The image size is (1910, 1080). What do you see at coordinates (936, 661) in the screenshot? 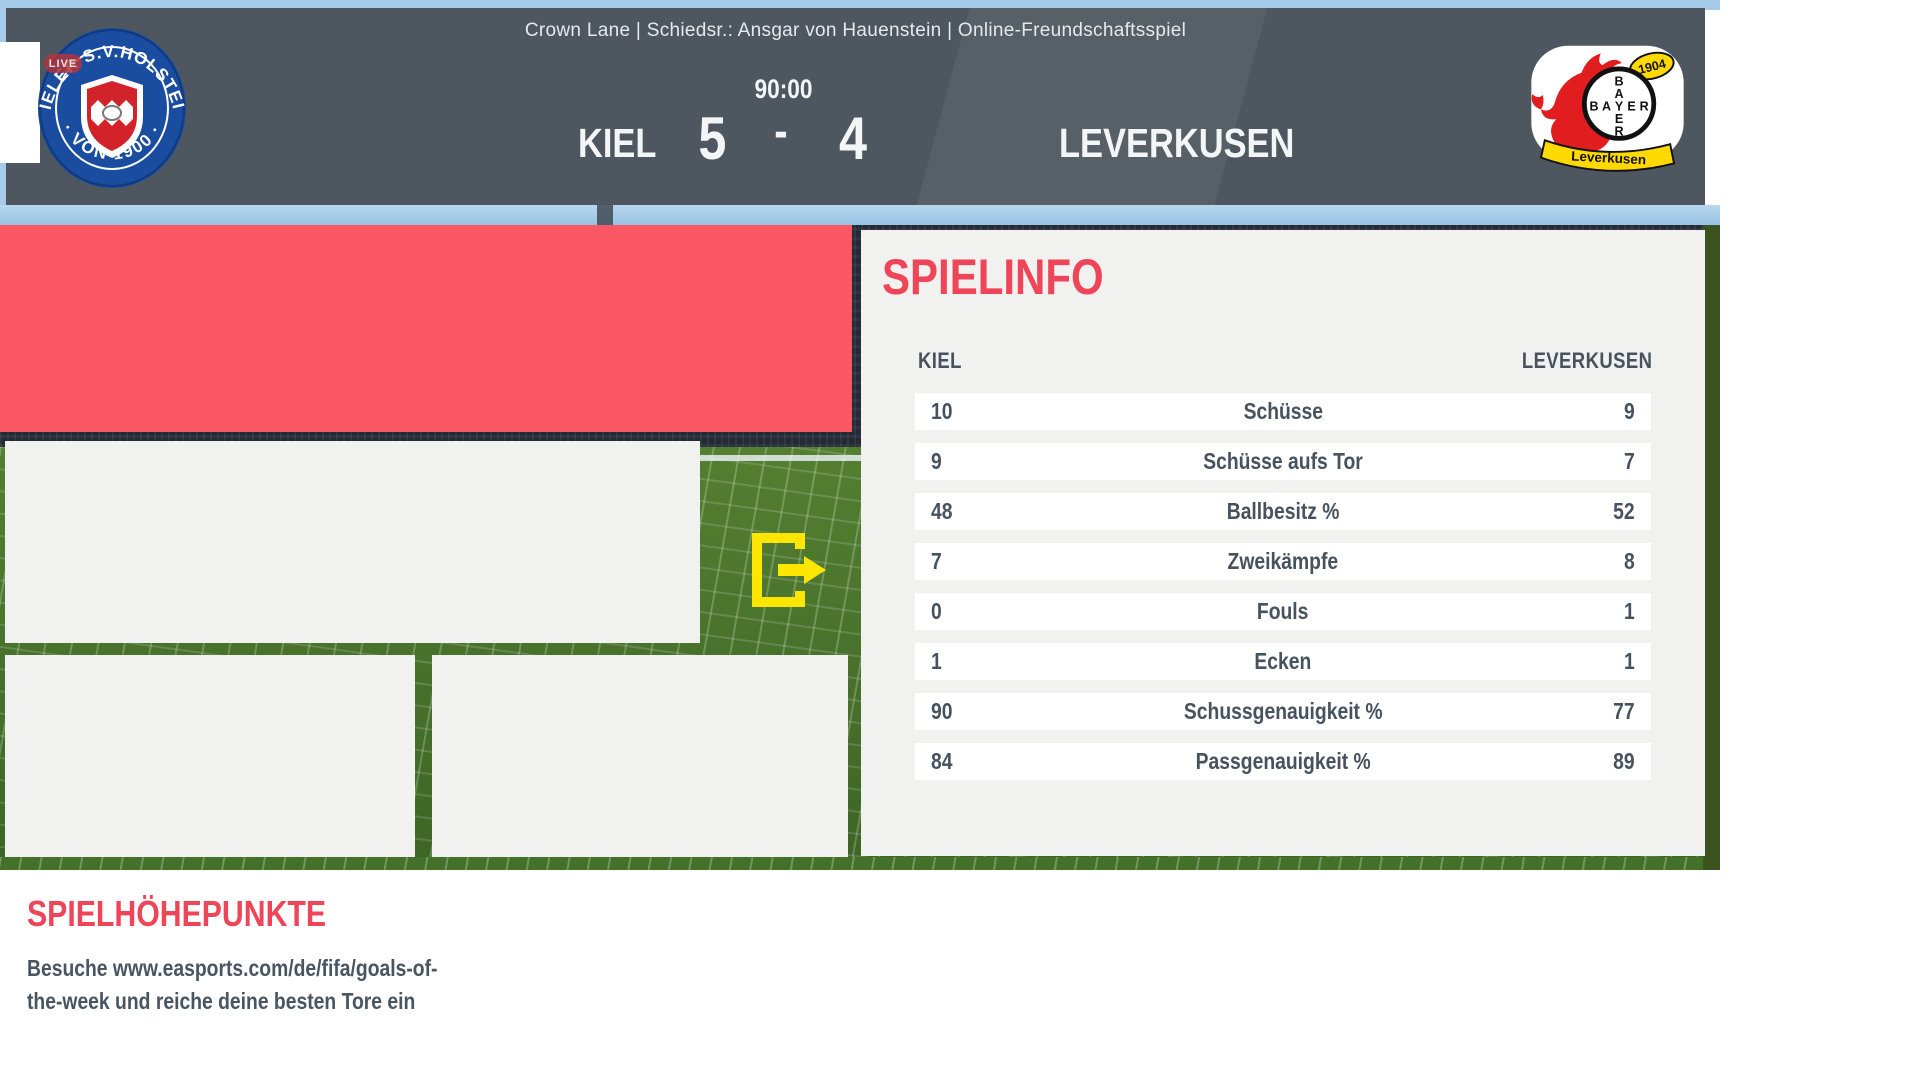
I see `stat-home-value: 1` at bounding box center [936, 661].